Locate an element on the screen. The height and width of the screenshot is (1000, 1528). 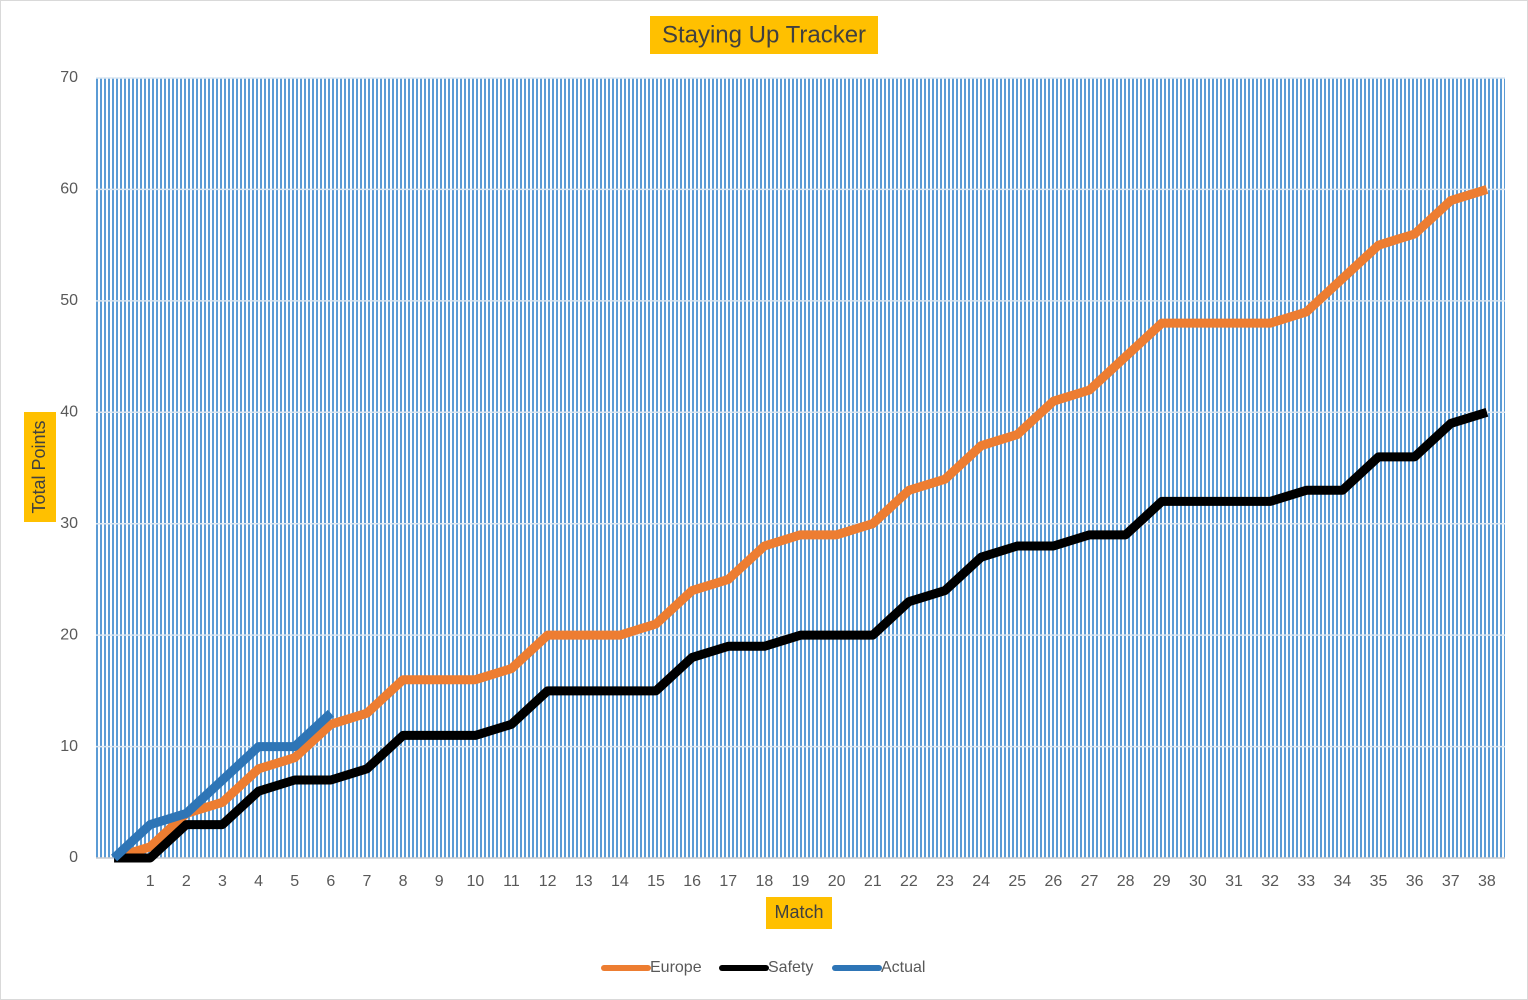
x-tick-label: 37 is located at coordinates (1451, 881).